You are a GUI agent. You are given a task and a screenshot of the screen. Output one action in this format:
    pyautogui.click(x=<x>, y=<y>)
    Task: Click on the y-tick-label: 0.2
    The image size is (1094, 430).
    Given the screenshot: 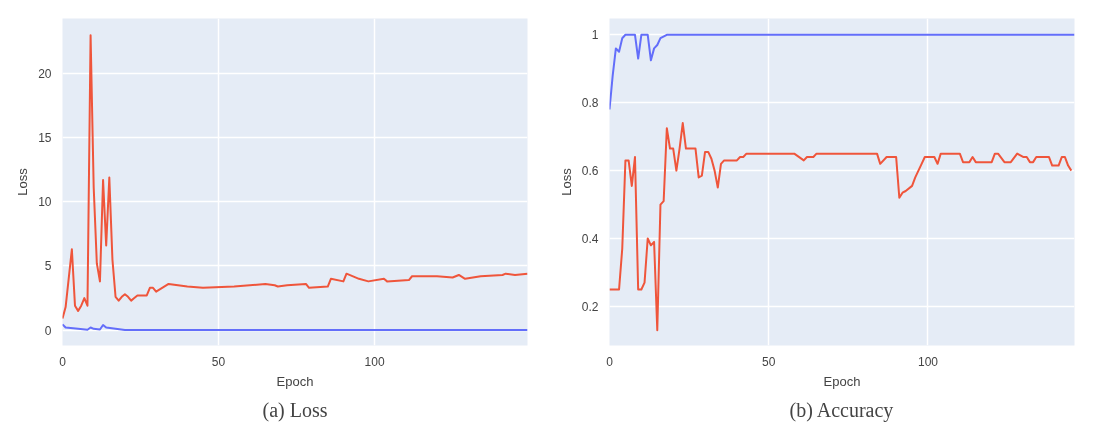 What is the action you would take?
    pyautogui.click(x=590, y=306)
    